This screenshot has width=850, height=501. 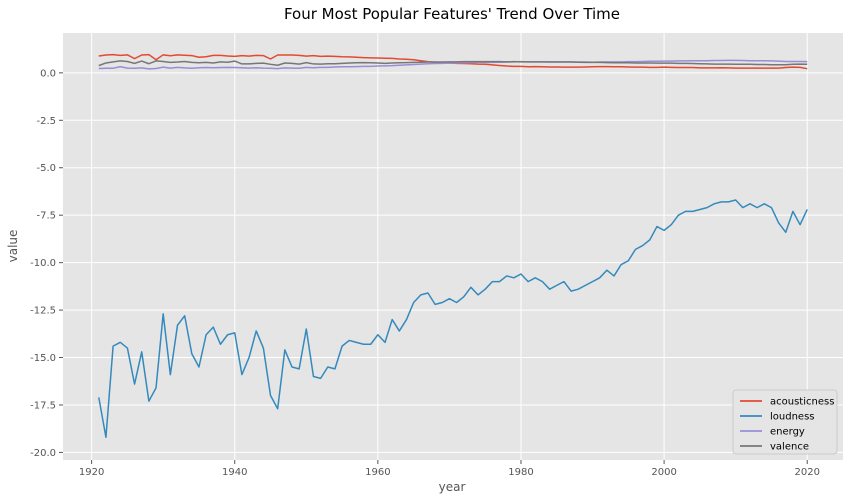 What do you see at coordinates (43, 263) in the screenshot?
I see `y-tick-label: -10.0` at bounding box center [43, 263].